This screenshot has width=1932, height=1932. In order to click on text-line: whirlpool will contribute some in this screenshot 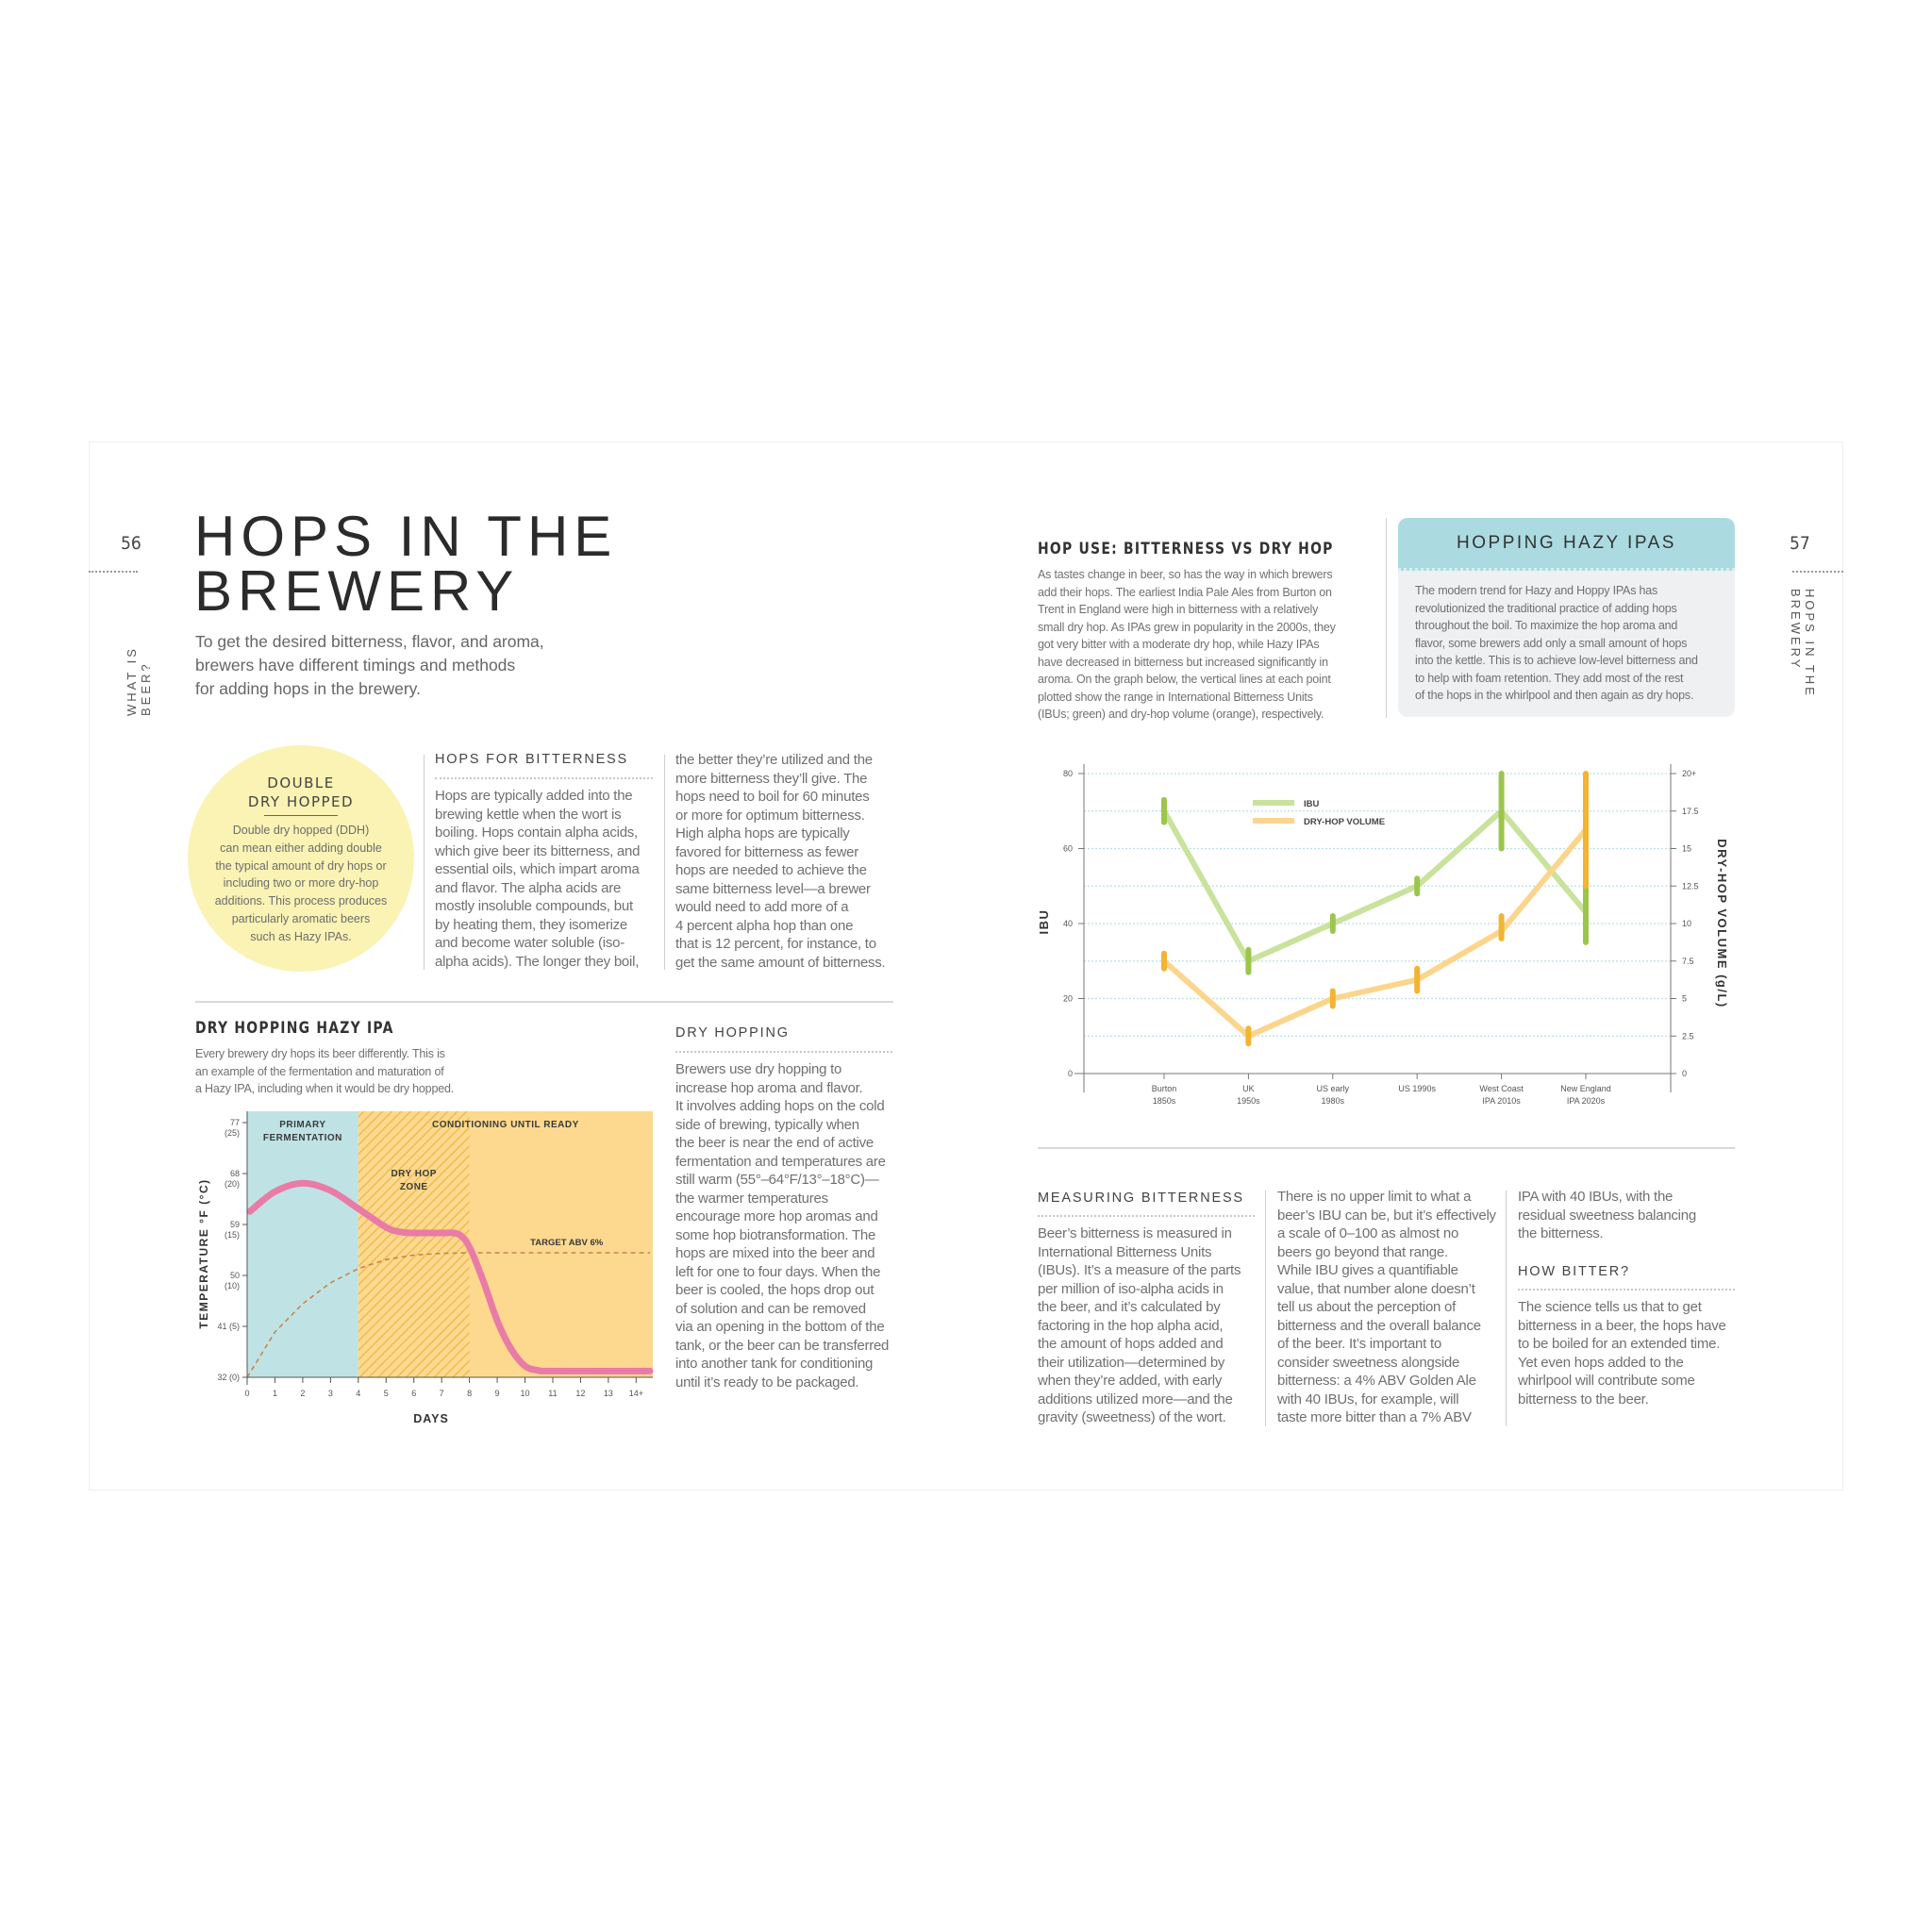, I will do `click(1606, 1381)`.